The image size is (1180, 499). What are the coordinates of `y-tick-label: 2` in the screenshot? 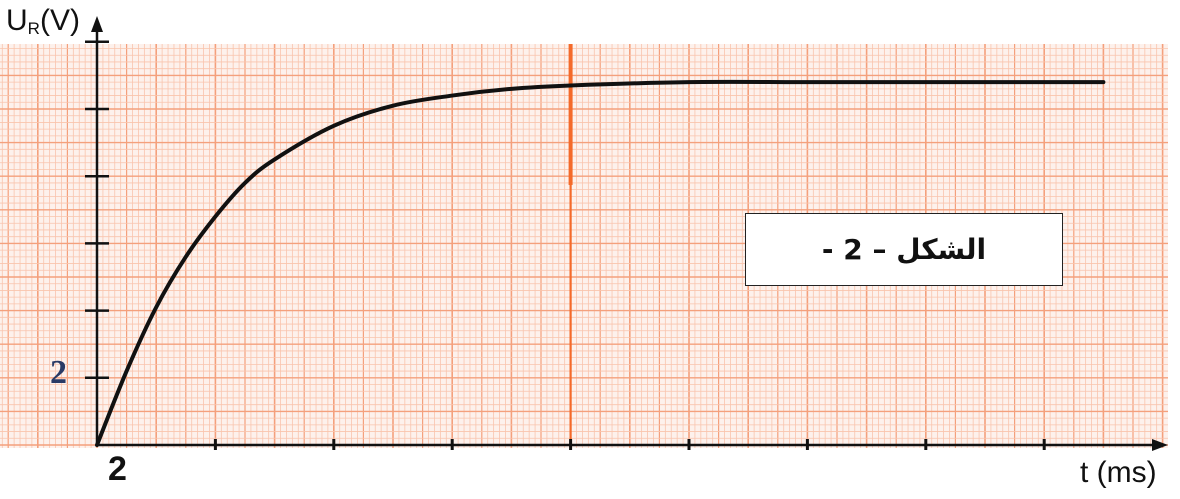 It's located at (58, 372).